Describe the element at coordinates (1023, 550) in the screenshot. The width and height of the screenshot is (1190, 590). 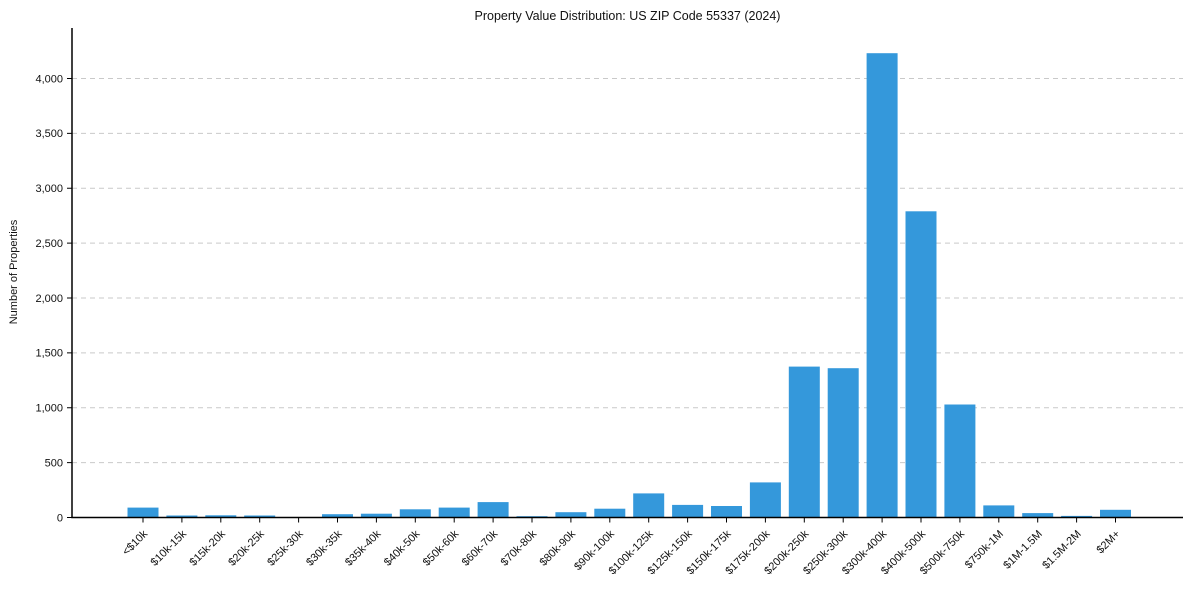
I see `x-tick-label: $1M-1.5M` at that location.